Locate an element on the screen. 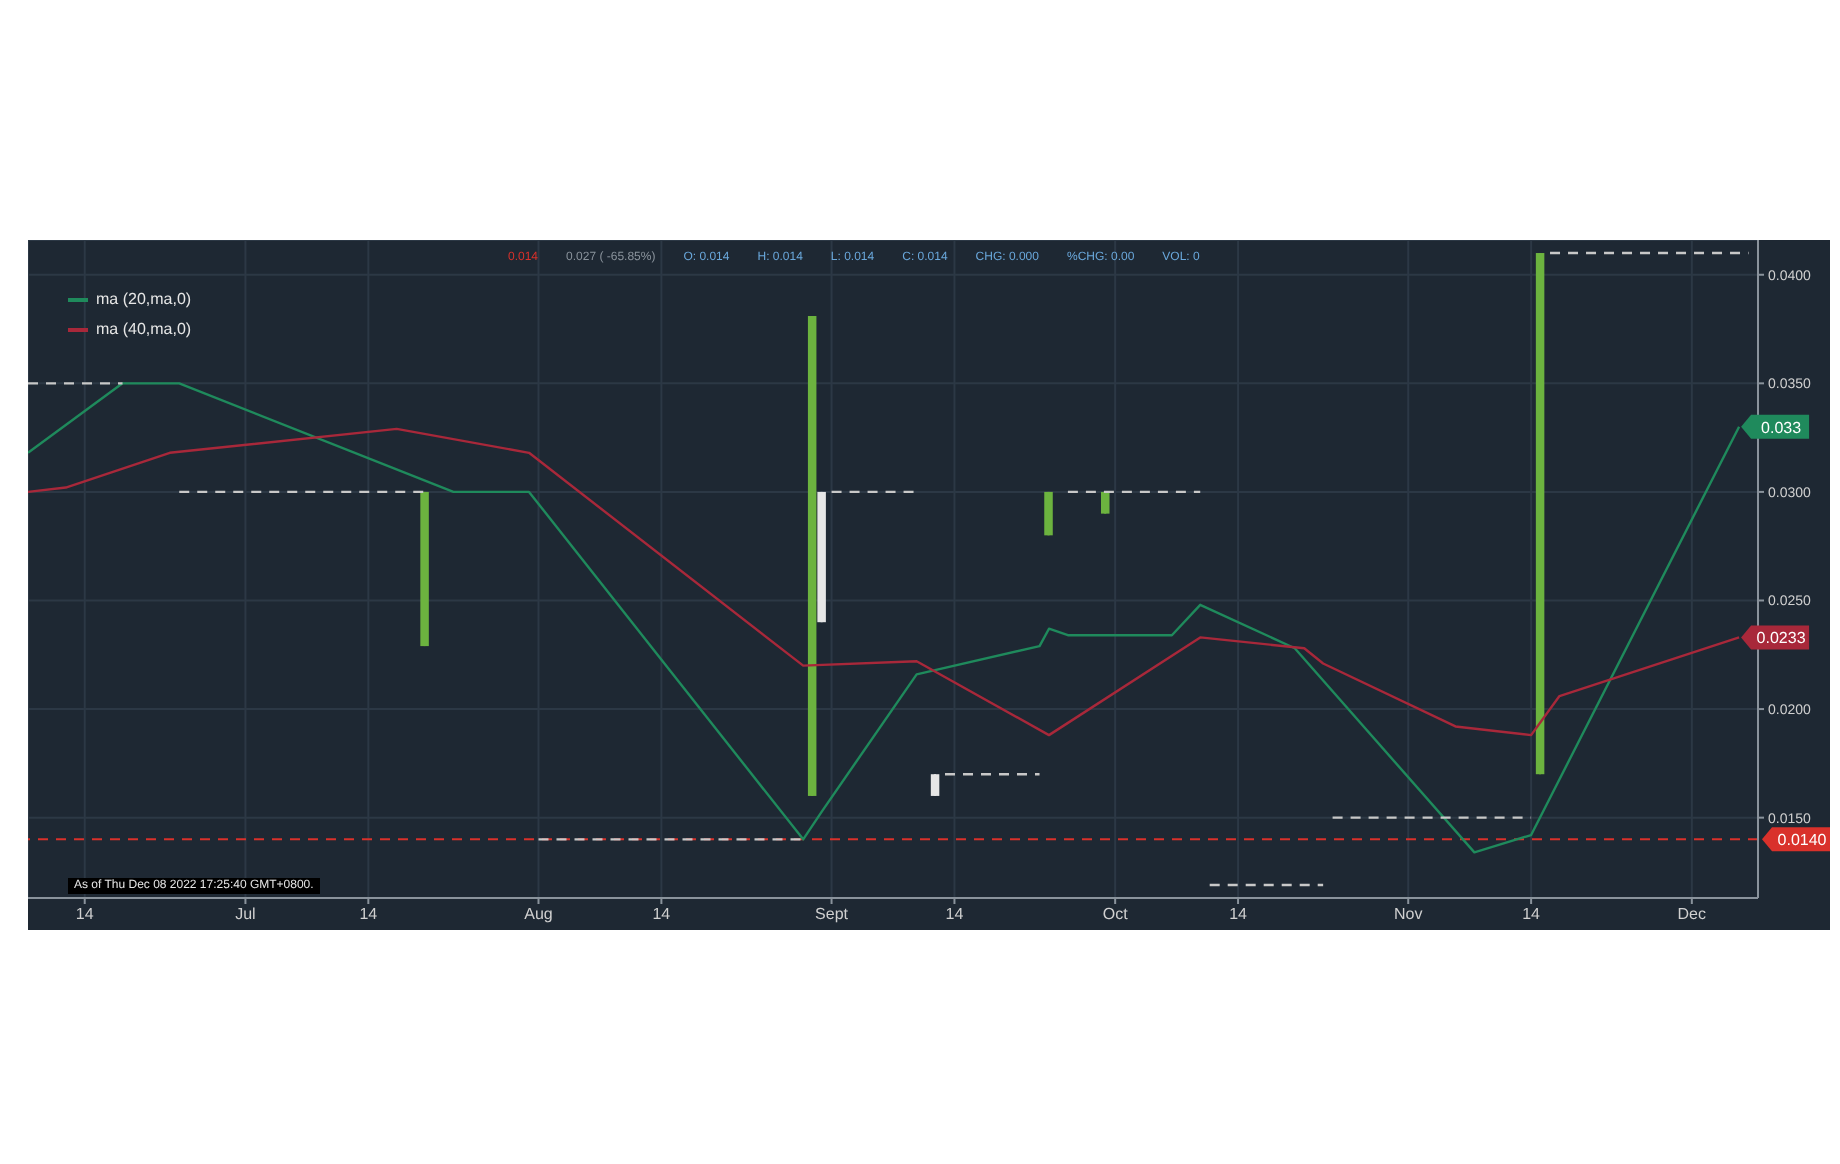 The width and height of the screenshot is (1840, 1164). x-tick-label: Dec is located at coordinates (1692, 914).